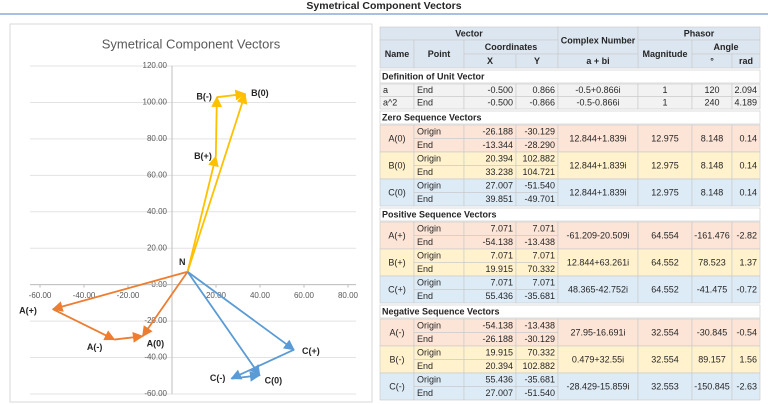 The image size is (768, 404). What do you see at coordinates (155, 65) in the screenshot?
I see `y-tick-label: 120.00` at bounding box center [155, 65].